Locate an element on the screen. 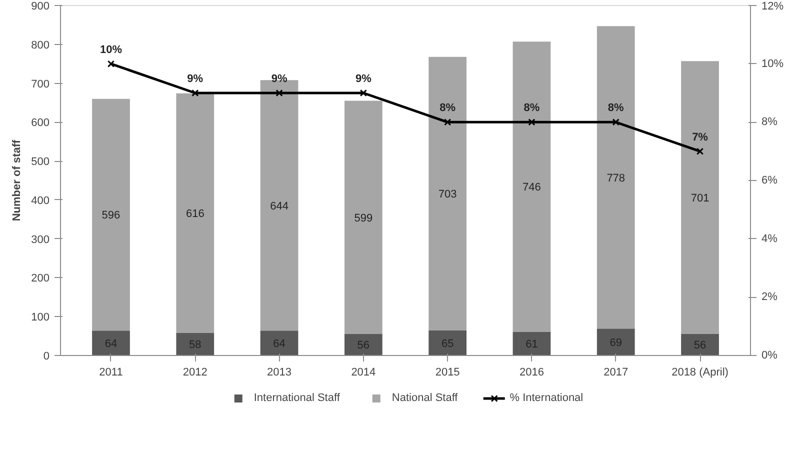  data-label: 7% is located at coordinates (700, 137).